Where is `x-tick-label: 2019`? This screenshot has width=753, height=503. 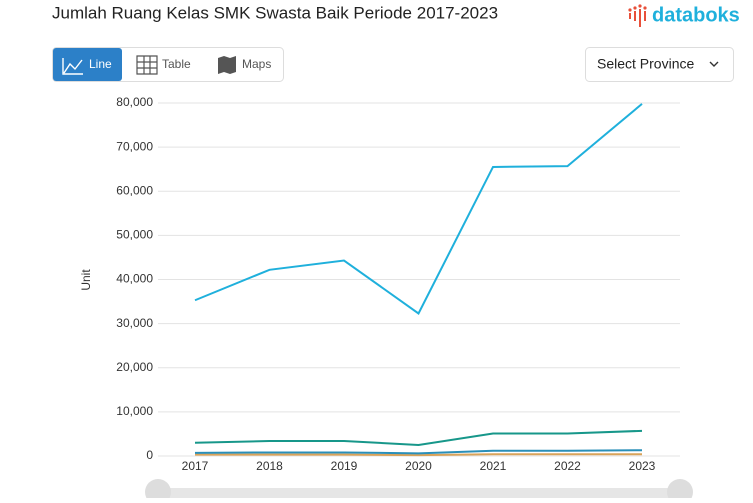
x-tick-label: 2019 is located at coordinates (344, 466).